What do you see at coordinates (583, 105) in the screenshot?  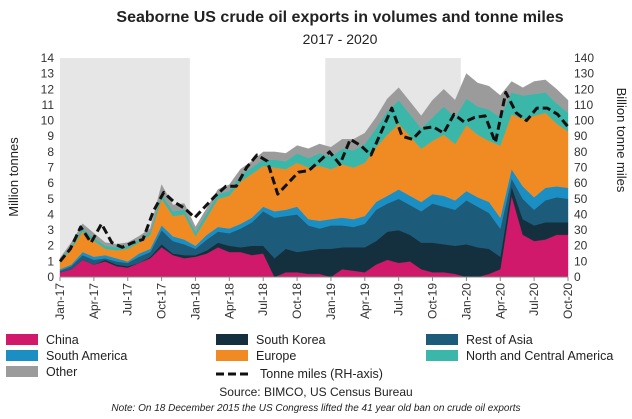 I see `y2-tick-label: 110` at bounding box center [583, 105].